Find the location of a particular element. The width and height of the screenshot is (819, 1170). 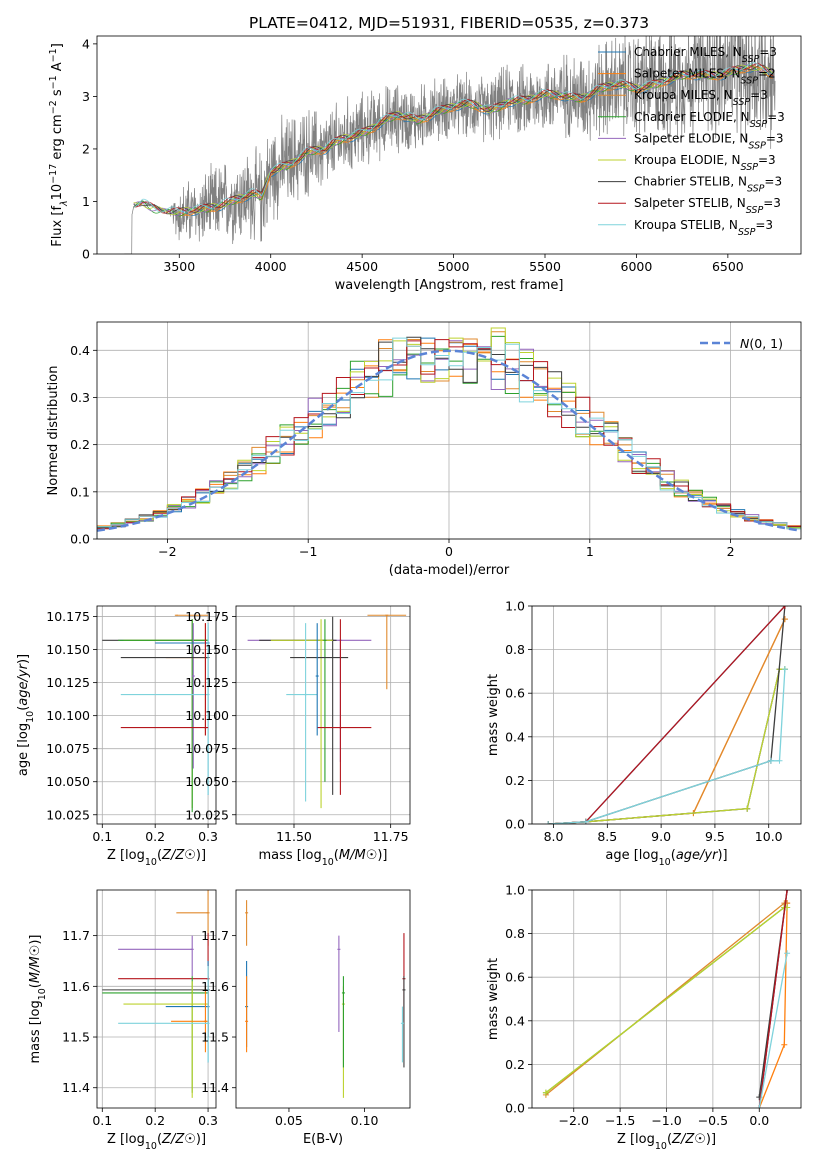

legend-entry: Kroupa MILES, NSSP=3 is located at coordinates (701, 98).